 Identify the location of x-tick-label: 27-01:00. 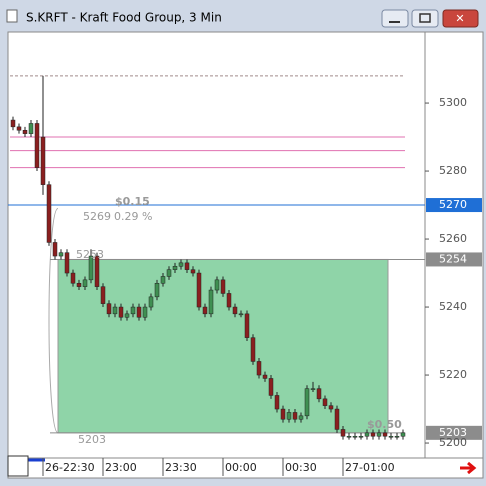
(370, 467).